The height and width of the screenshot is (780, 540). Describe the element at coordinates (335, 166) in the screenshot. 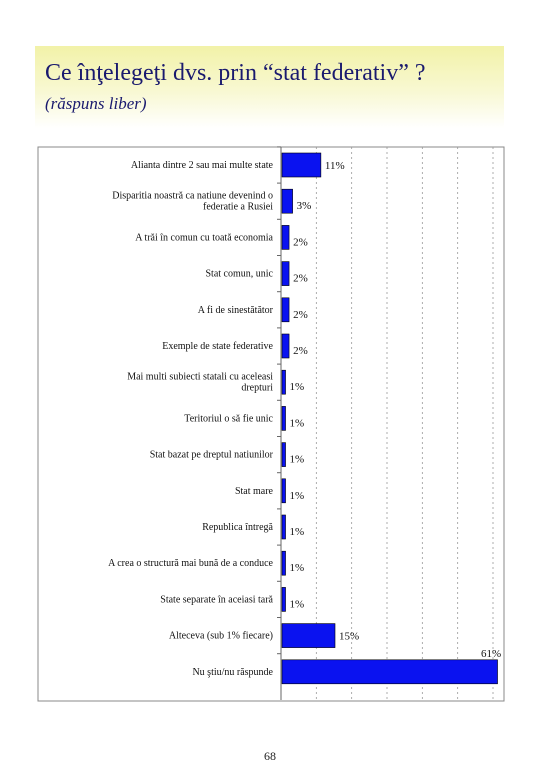

I see `value-label: 11%` at that location.